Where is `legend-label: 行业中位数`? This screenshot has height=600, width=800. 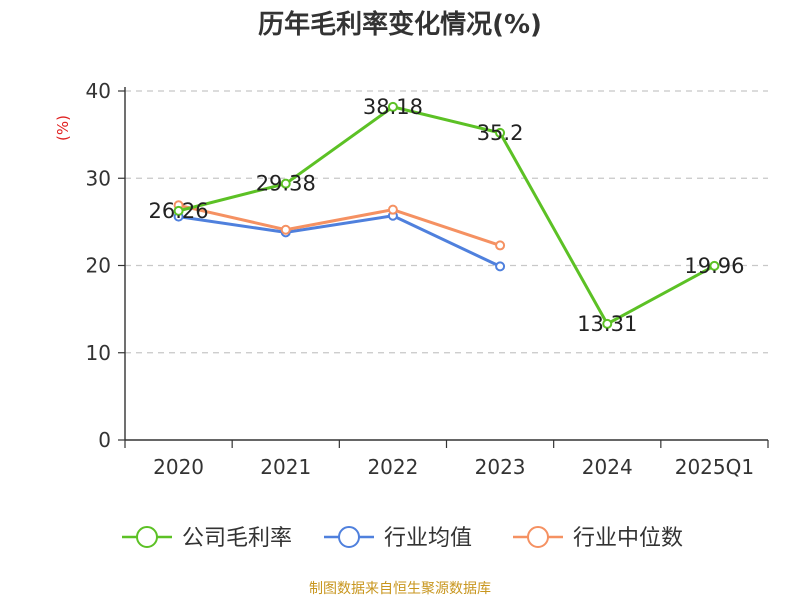 legend-label: 行业中位数 is located at coordinates (628, 538).